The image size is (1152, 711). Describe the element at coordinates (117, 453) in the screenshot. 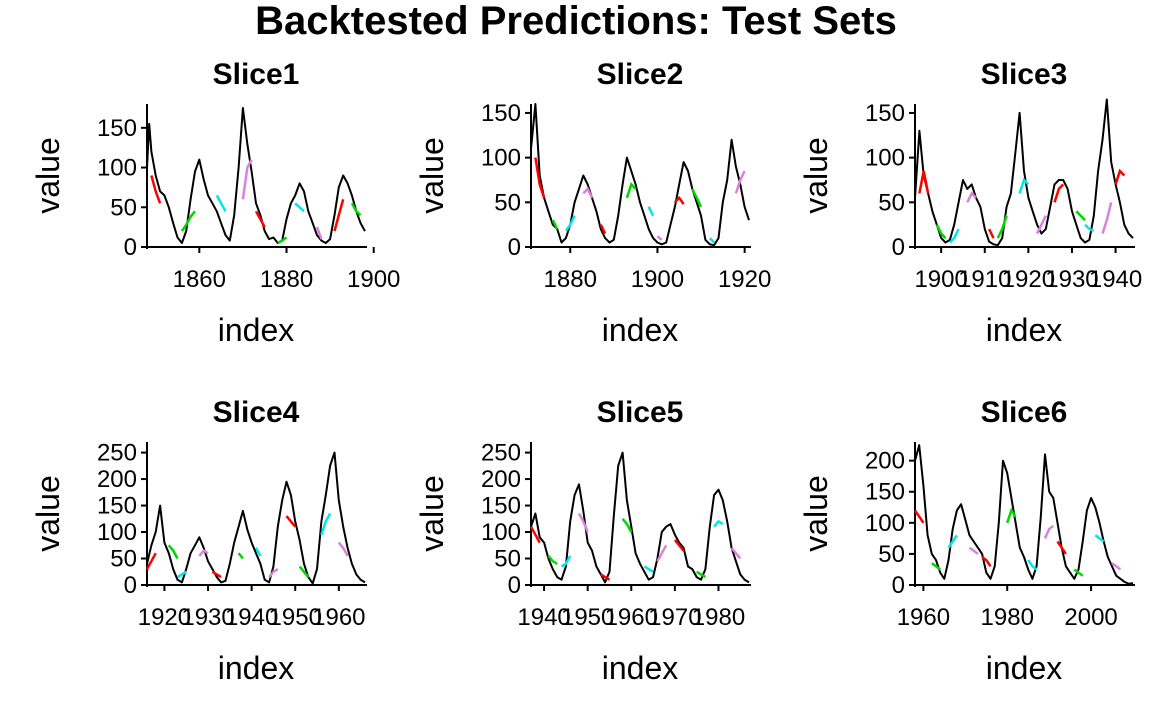

I see `y-tick-label: 250` at that location.